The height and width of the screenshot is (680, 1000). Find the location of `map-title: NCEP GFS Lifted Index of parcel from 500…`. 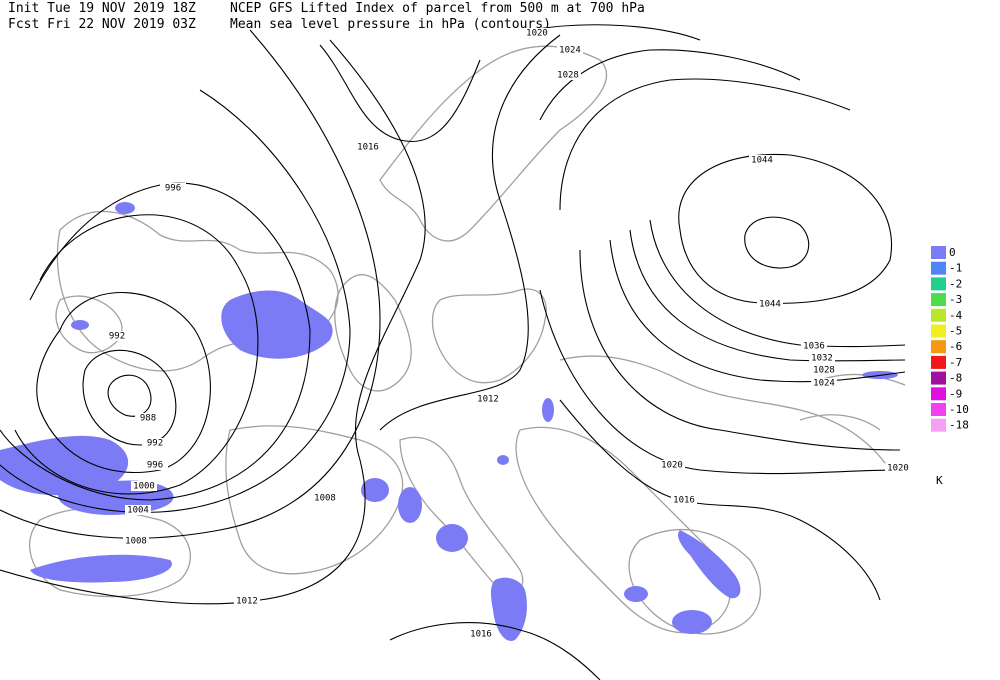

map-title: NCEP GFS Lifted Index of parcel from 500… is located at coordinates (437, 8).